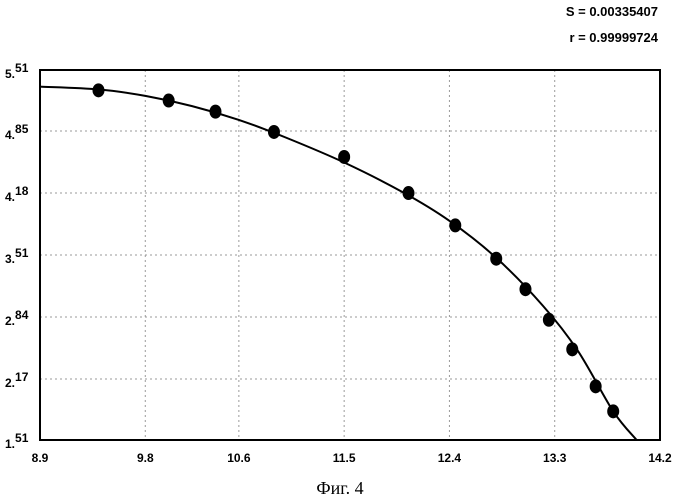 The image size is (680, 500). I want to click on x-tick-label: 13.3, so click(555, 458).